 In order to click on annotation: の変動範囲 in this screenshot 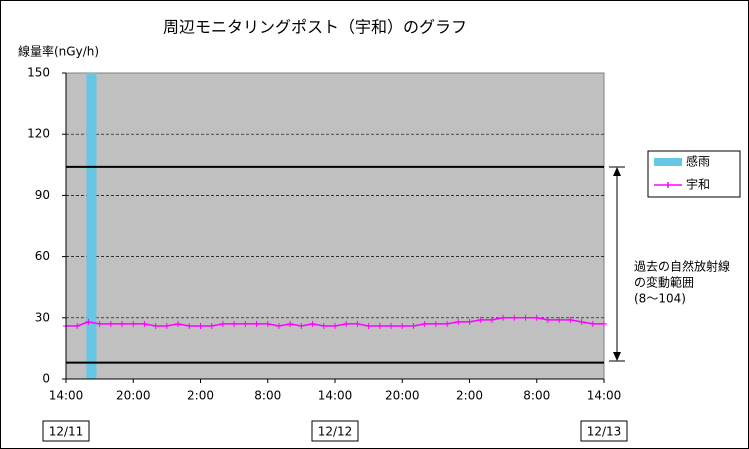, I will do `click(664, 282)`.